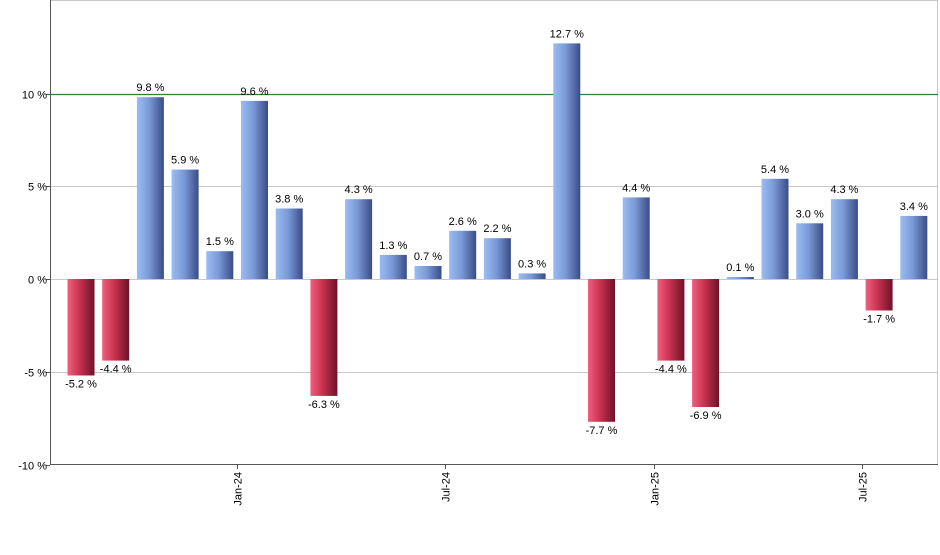  What do you see at coordinates (447, 487) in the screenshot?
I see `x-tick-label: Jul-24` at bounding box center [447, 487].